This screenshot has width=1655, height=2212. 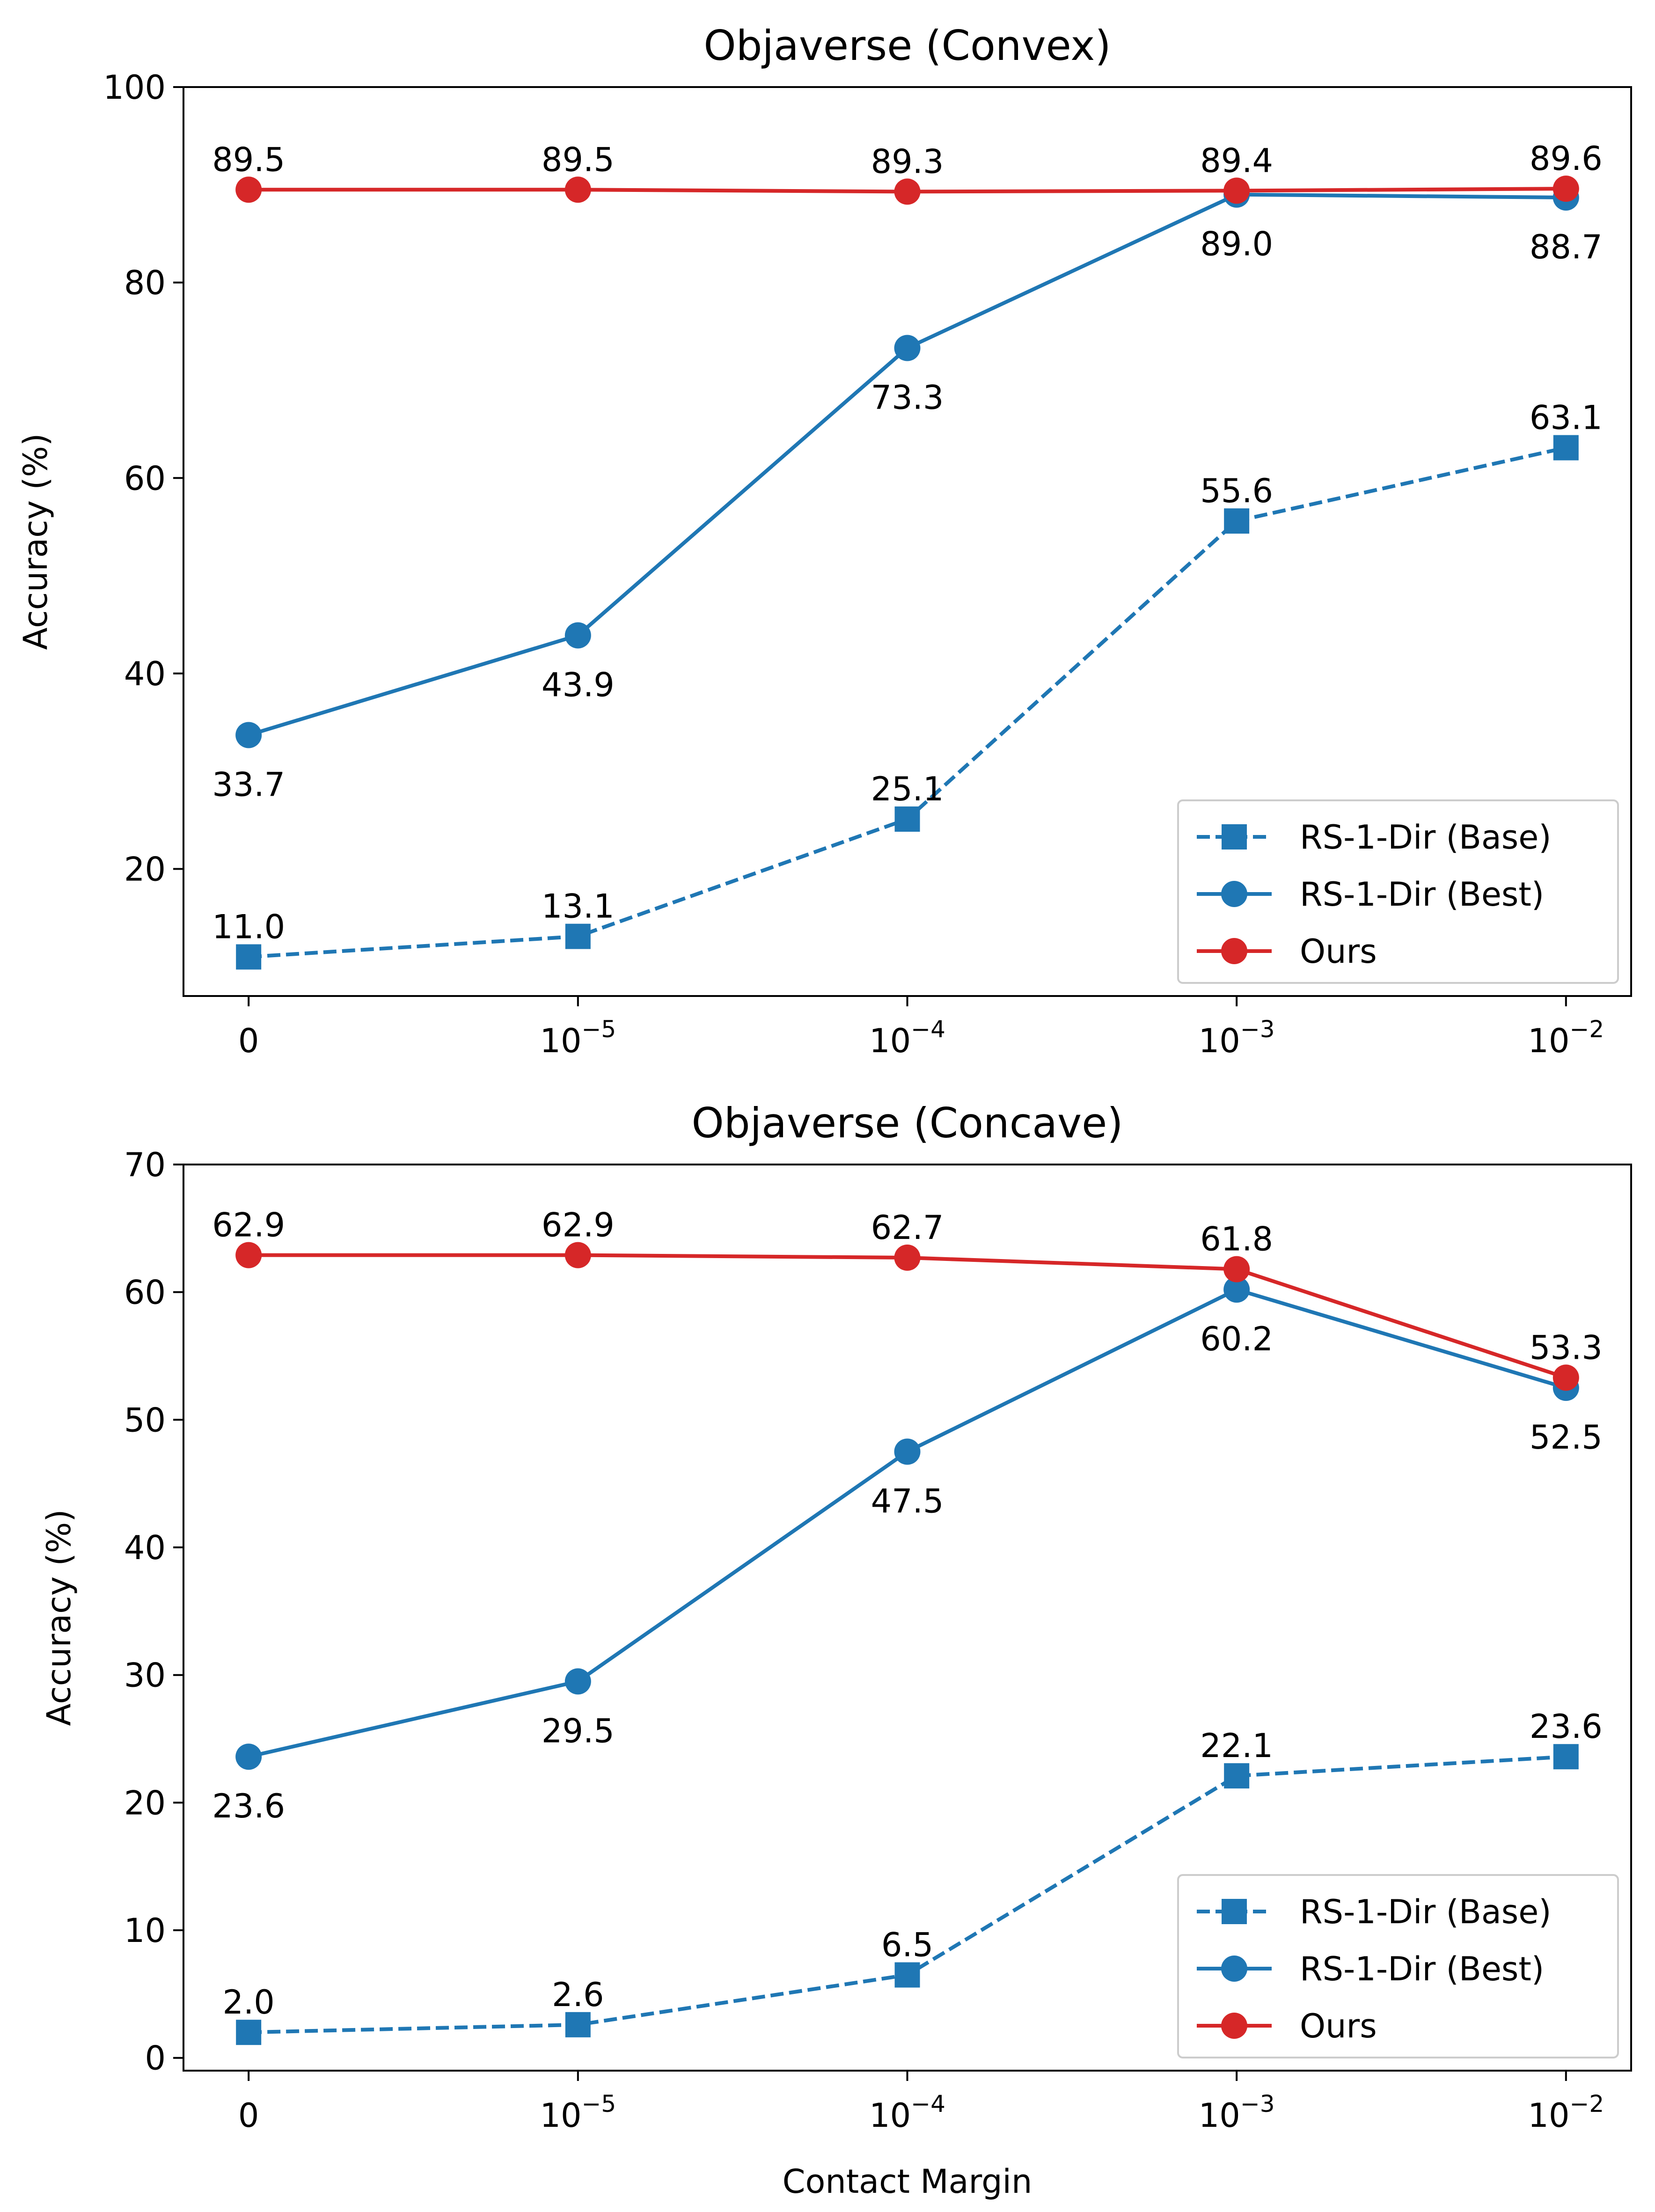 What do you see at coordinates (145, 1165) in the screenshot?
I see `y-tick-label: 70` at bounding box center [145, 1165].